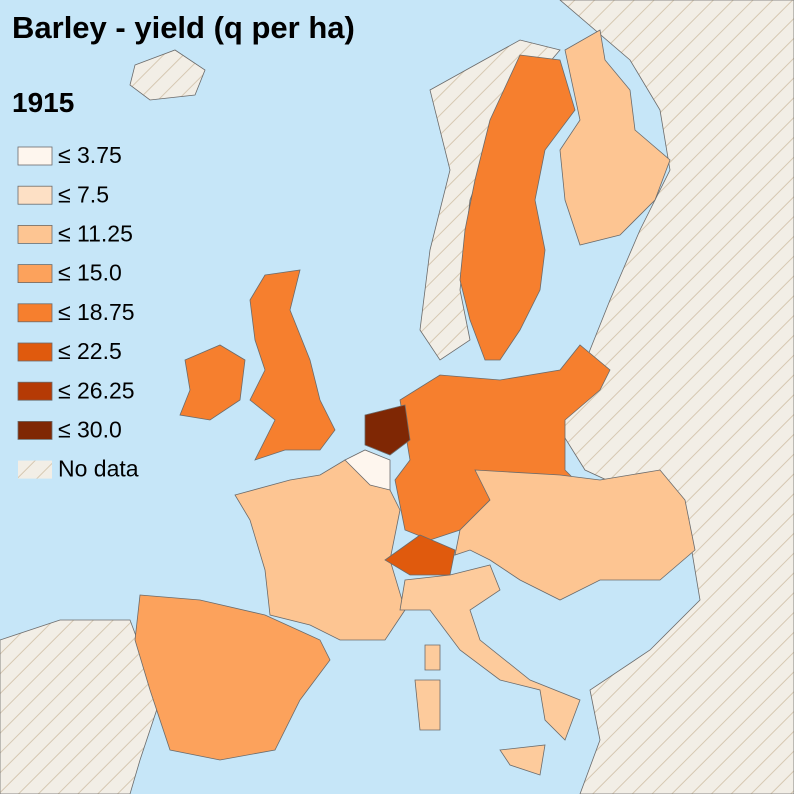 This screenshot has height=794, width=794. What do you see at coordinates (167, 75) in the screenshot?
I see `no-data-iceland` at bounding box center [167, 75].